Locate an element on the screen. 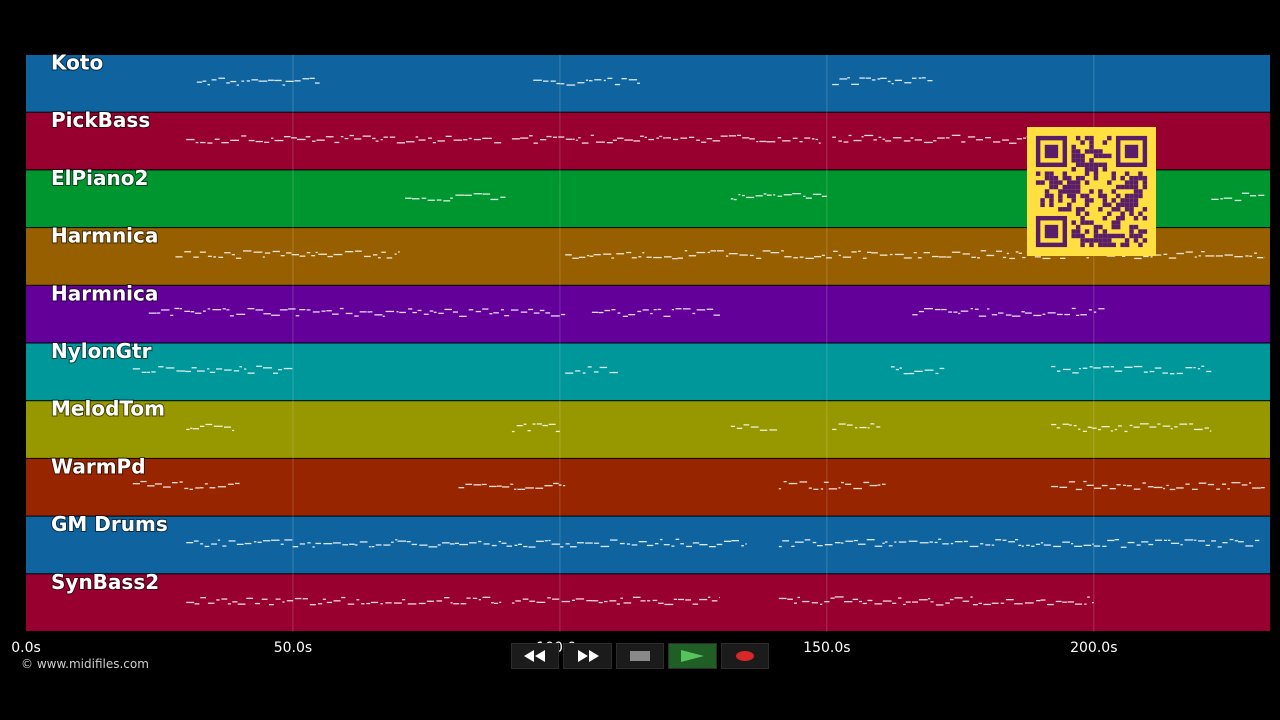 The image size is (1280, 720). play-icon is located at coordinates (693, 656).